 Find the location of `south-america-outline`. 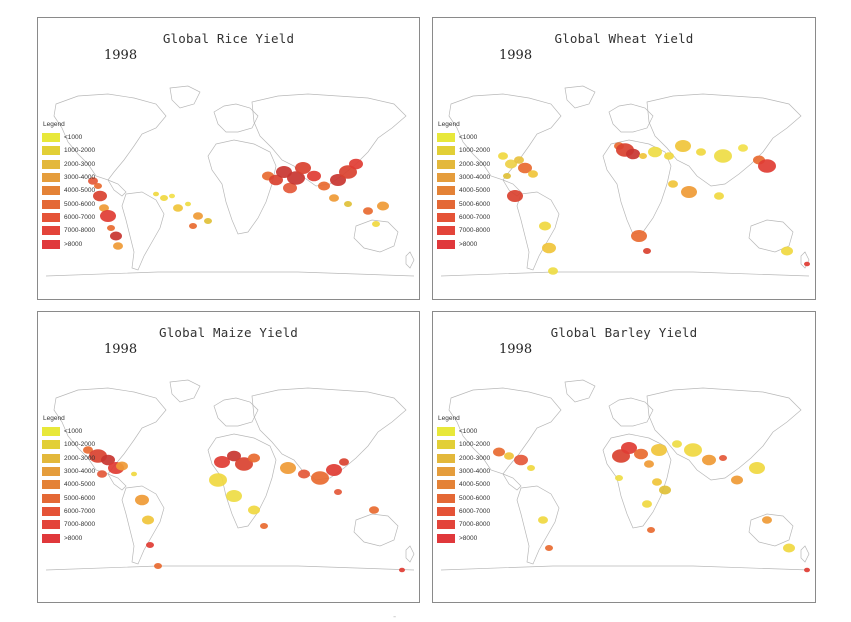

south-america-outline is located at coordinates (143, 231).